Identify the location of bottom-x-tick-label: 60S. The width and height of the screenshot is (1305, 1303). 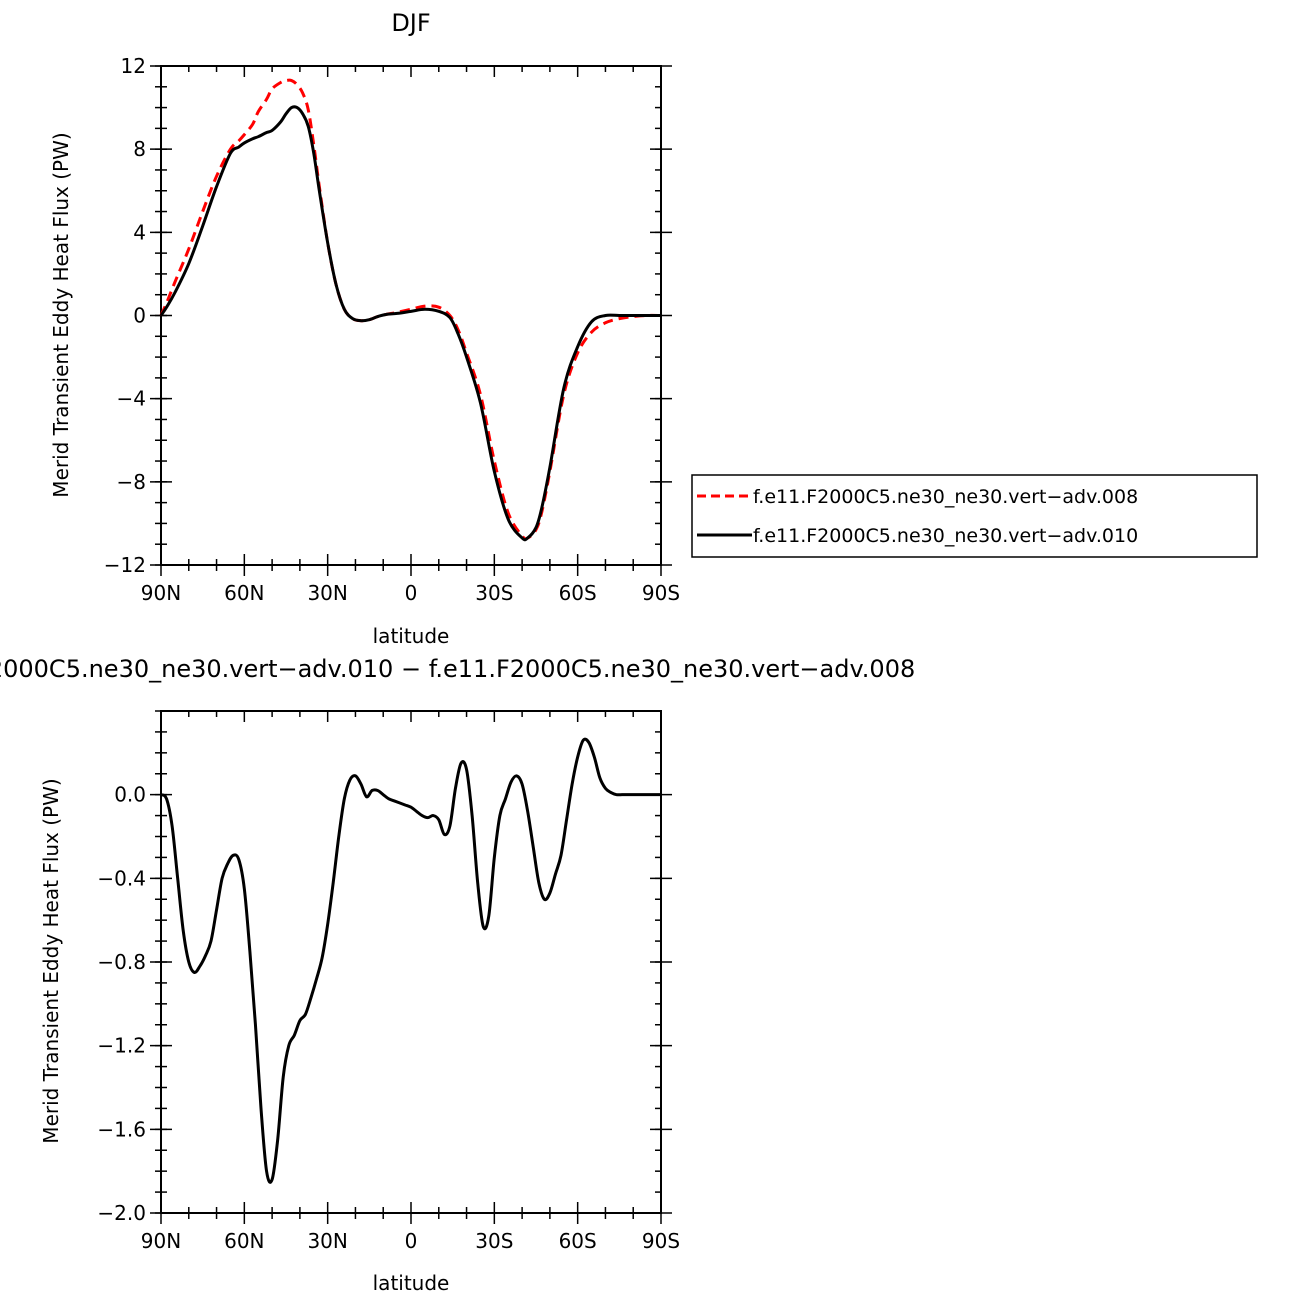
(578, 1241).